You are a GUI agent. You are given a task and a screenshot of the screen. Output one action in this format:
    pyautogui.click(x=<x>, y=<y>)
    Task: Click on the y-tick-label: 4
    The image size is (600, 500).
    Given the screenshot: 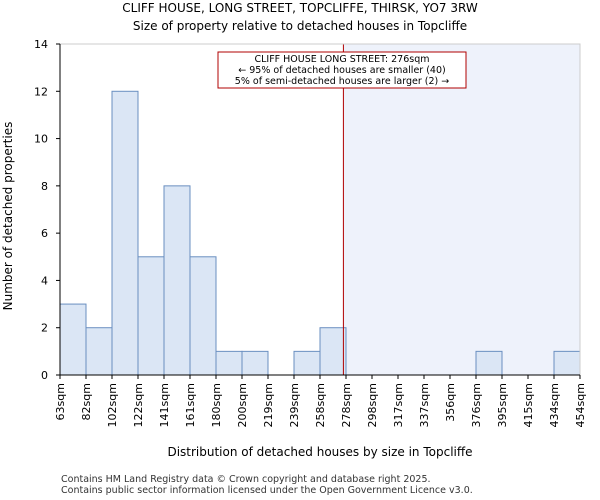 What is the action you would take?
    pyautogui.click(x=44, y=280)
    